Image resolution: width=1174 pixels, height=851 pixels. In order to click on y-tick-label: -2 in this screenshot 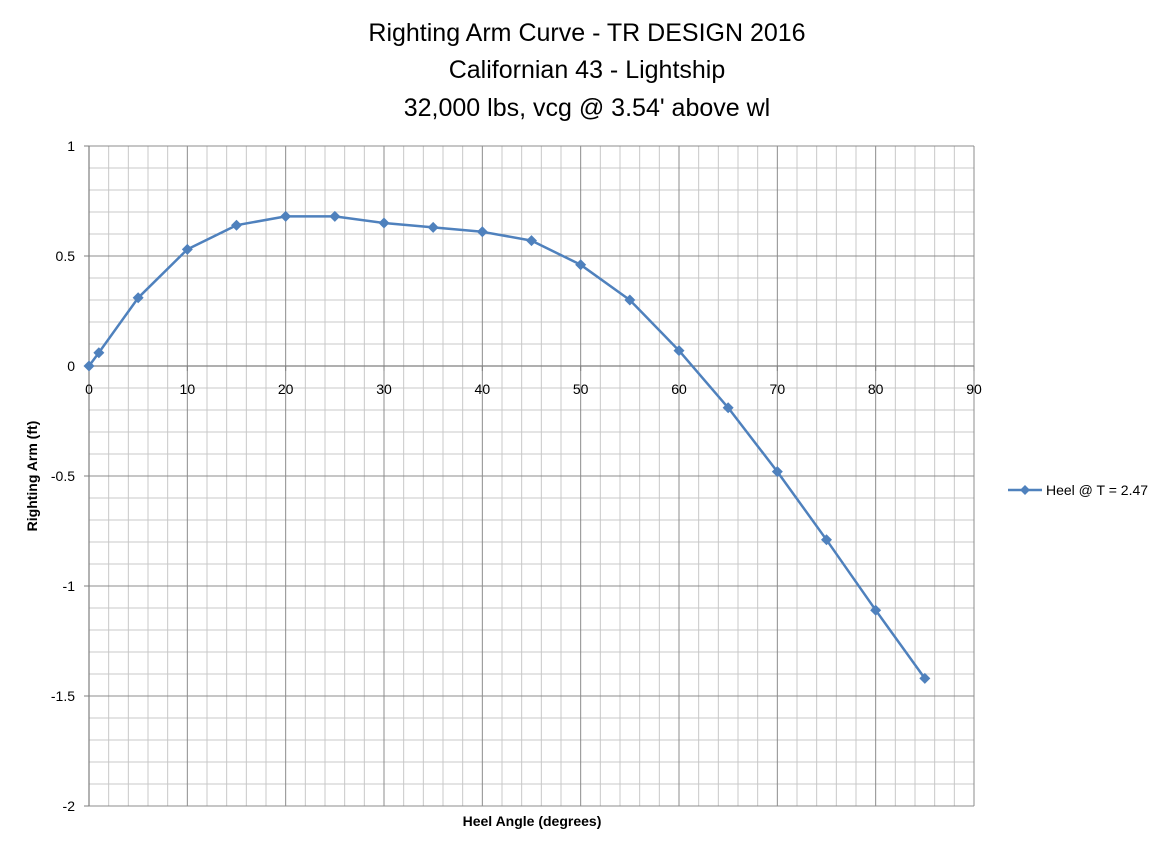, I will do `click(69, 806)`.